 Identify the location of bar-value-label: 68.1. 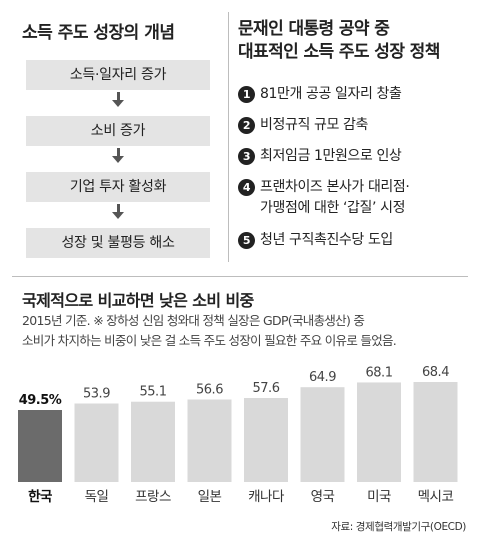
(379, 372).